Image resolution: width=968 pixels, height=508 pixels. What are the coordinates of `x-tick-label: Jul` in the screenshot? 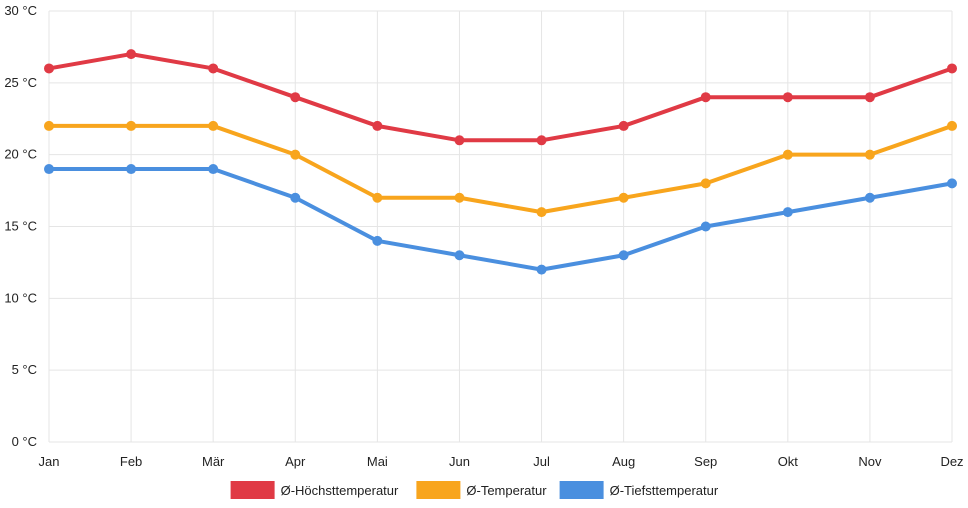 It's located at (541, 461).